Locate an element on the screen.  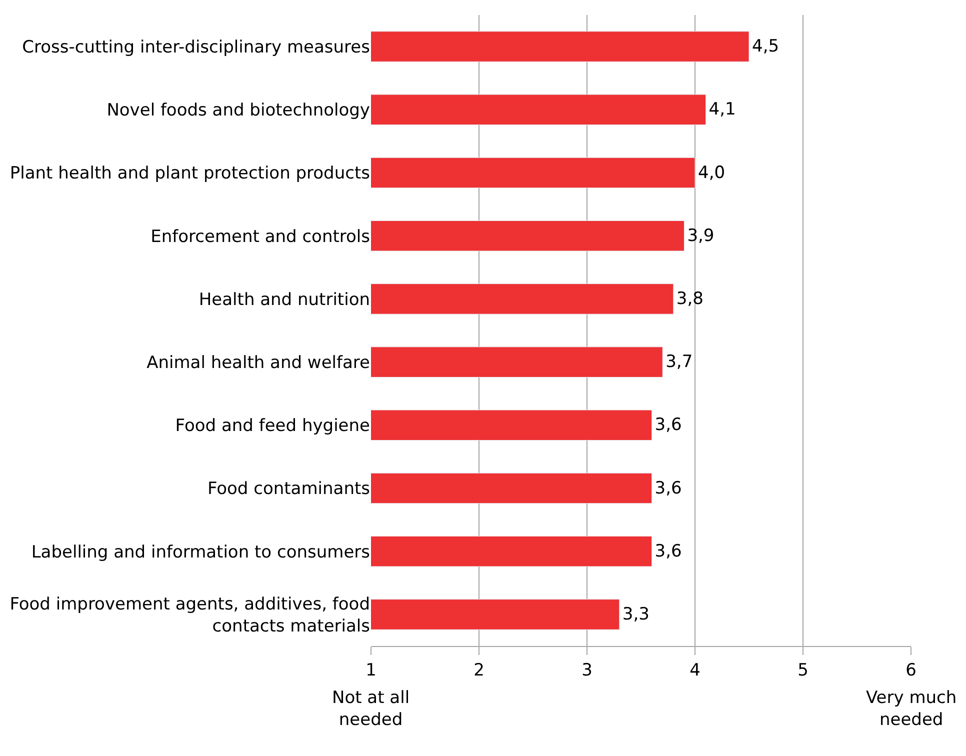
data-label: 3,8 is located at coordinates (690, 298).